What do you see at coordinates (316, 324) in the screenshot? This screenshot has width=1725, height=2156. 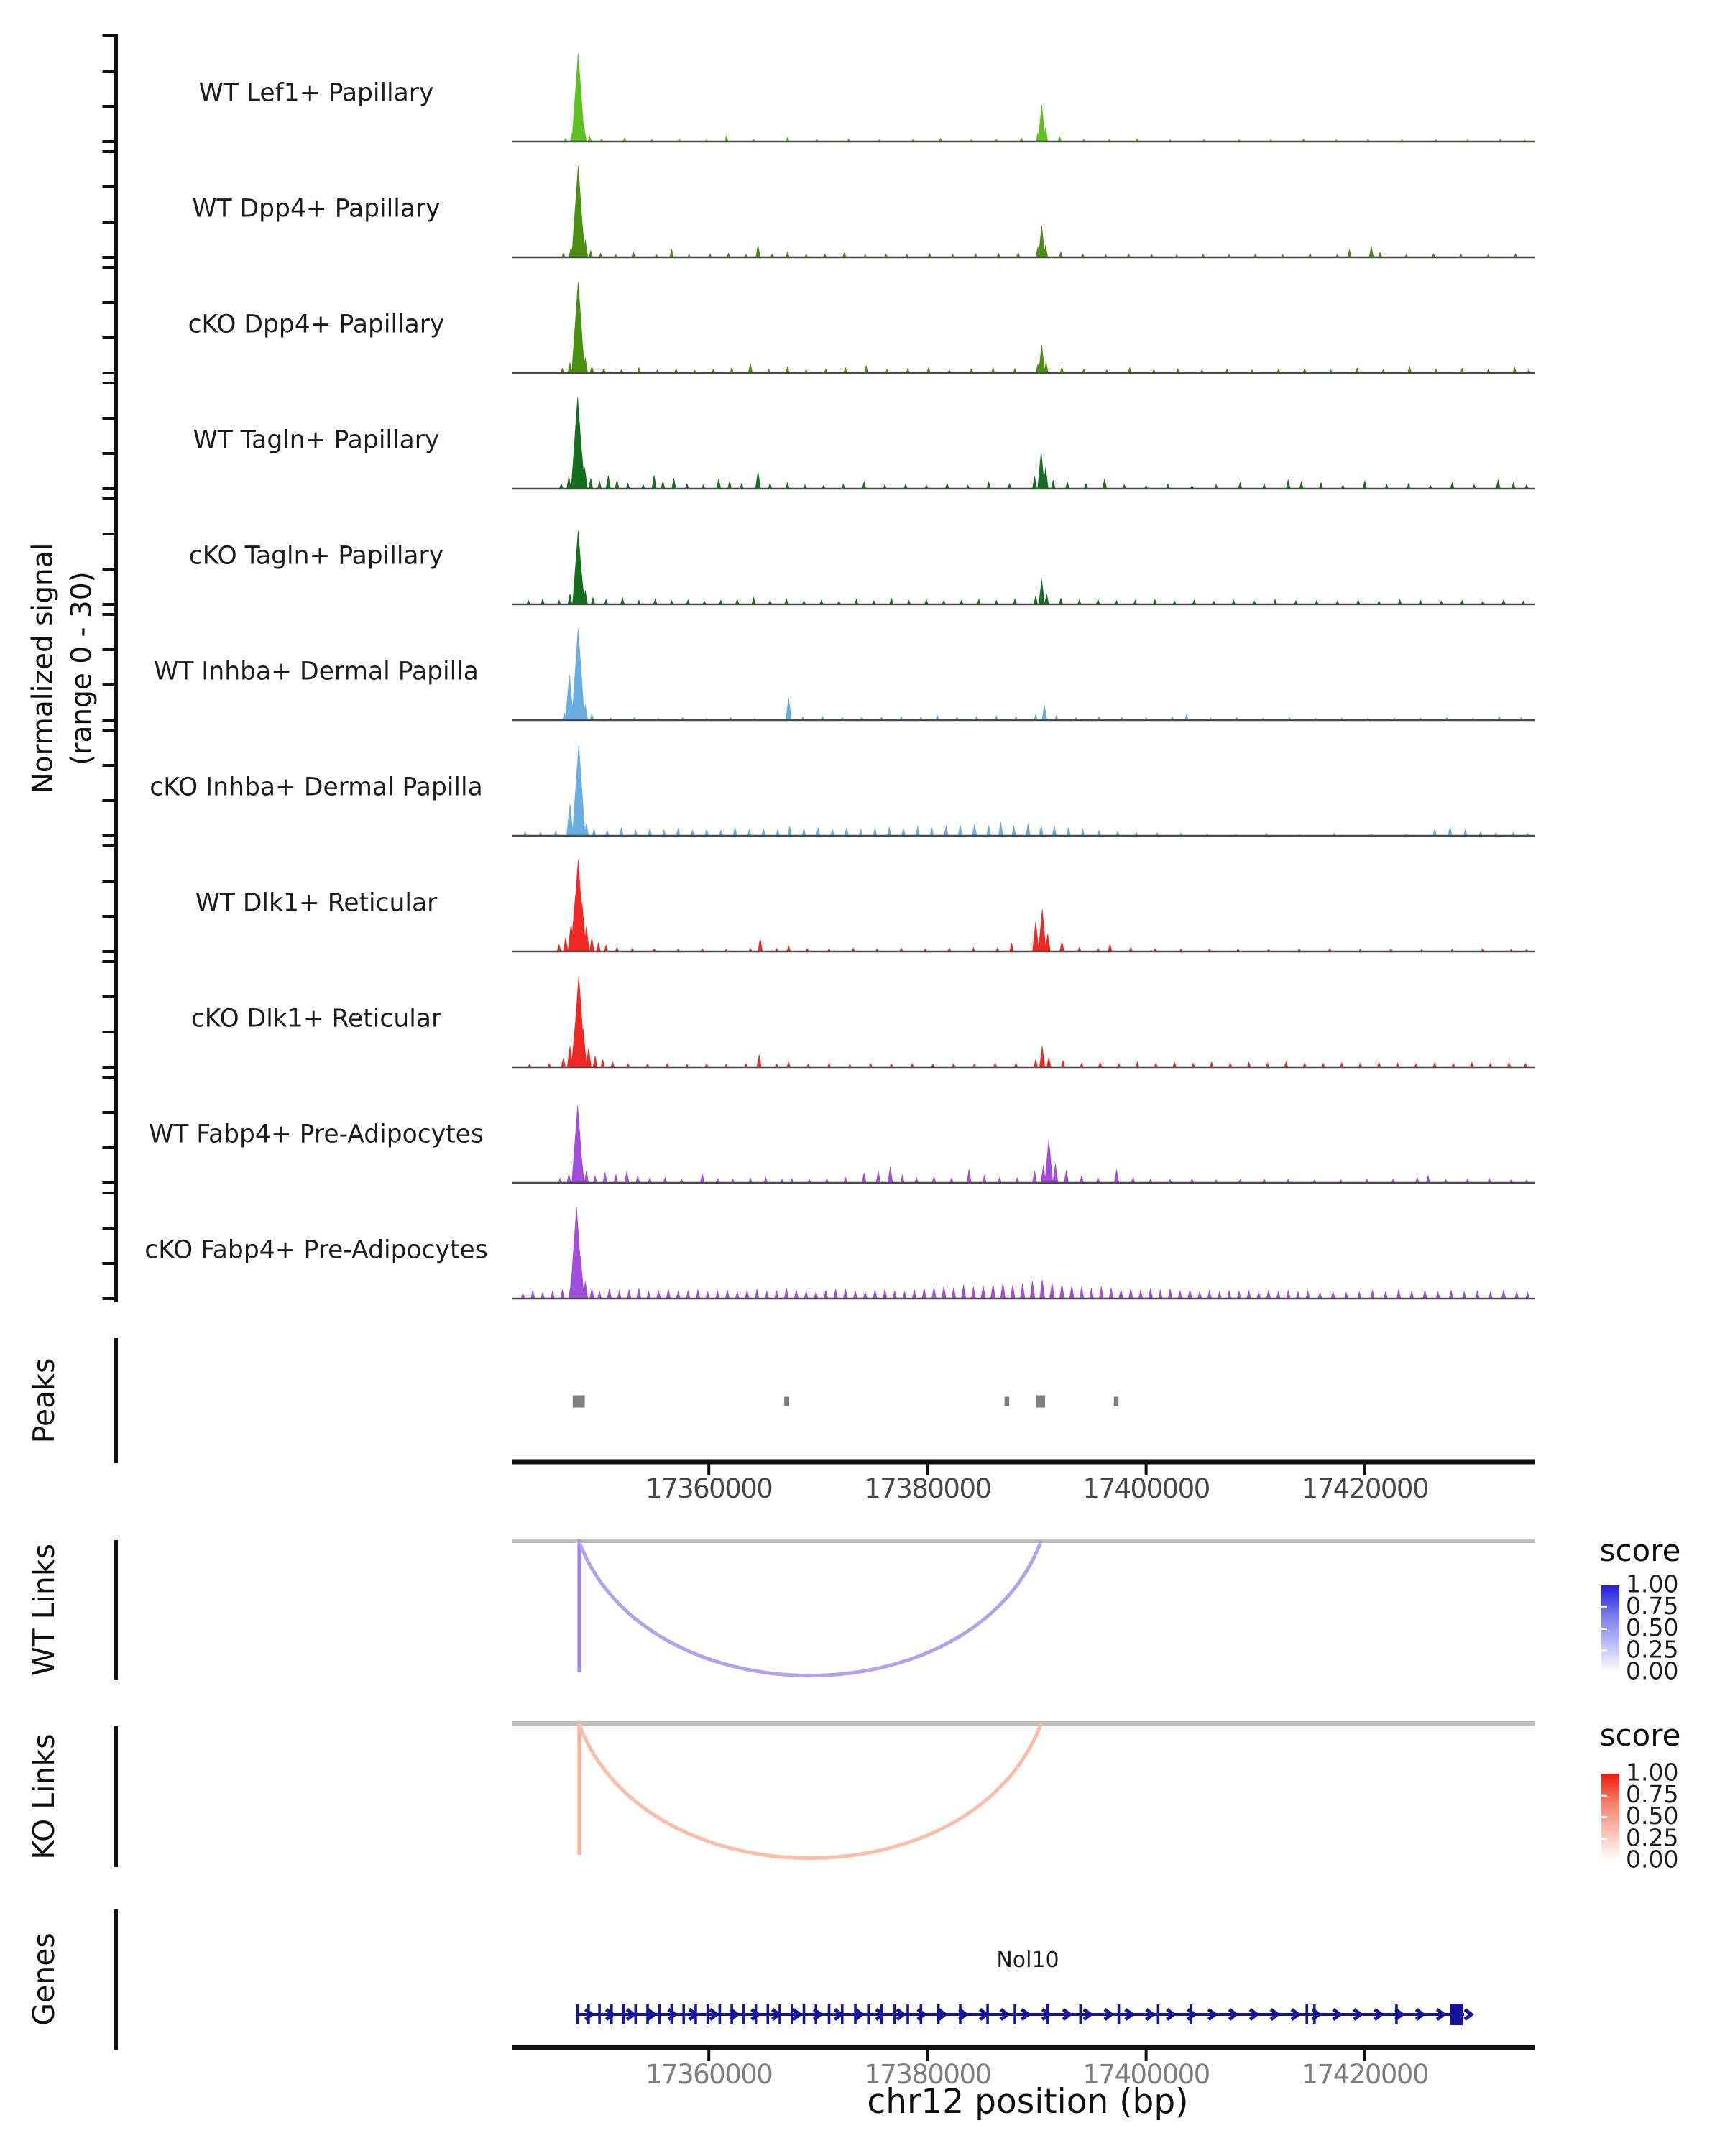 I see `track-label: cKO Dpp4+ Papillary` at bounding box center [316, 324].